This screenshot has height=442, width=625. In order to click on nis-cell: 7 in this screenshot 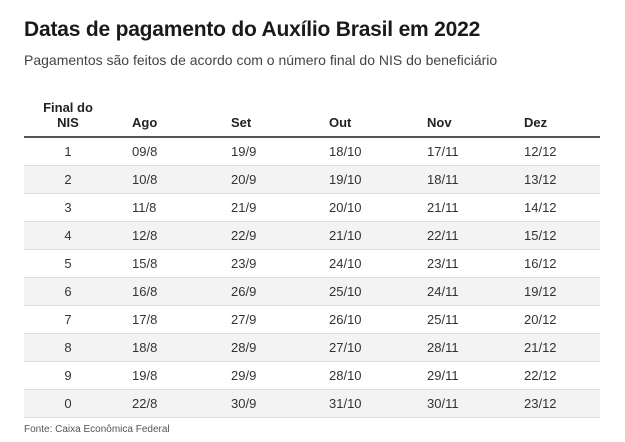, I will do `click(68, 319)`.